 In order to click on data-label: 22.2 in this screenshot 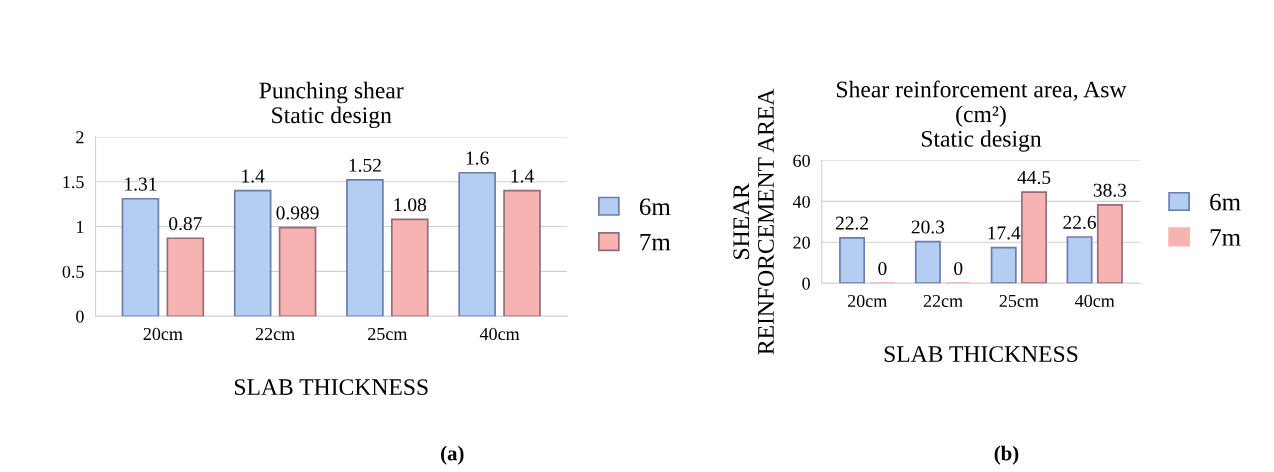, I will do `click(851, 223)`.